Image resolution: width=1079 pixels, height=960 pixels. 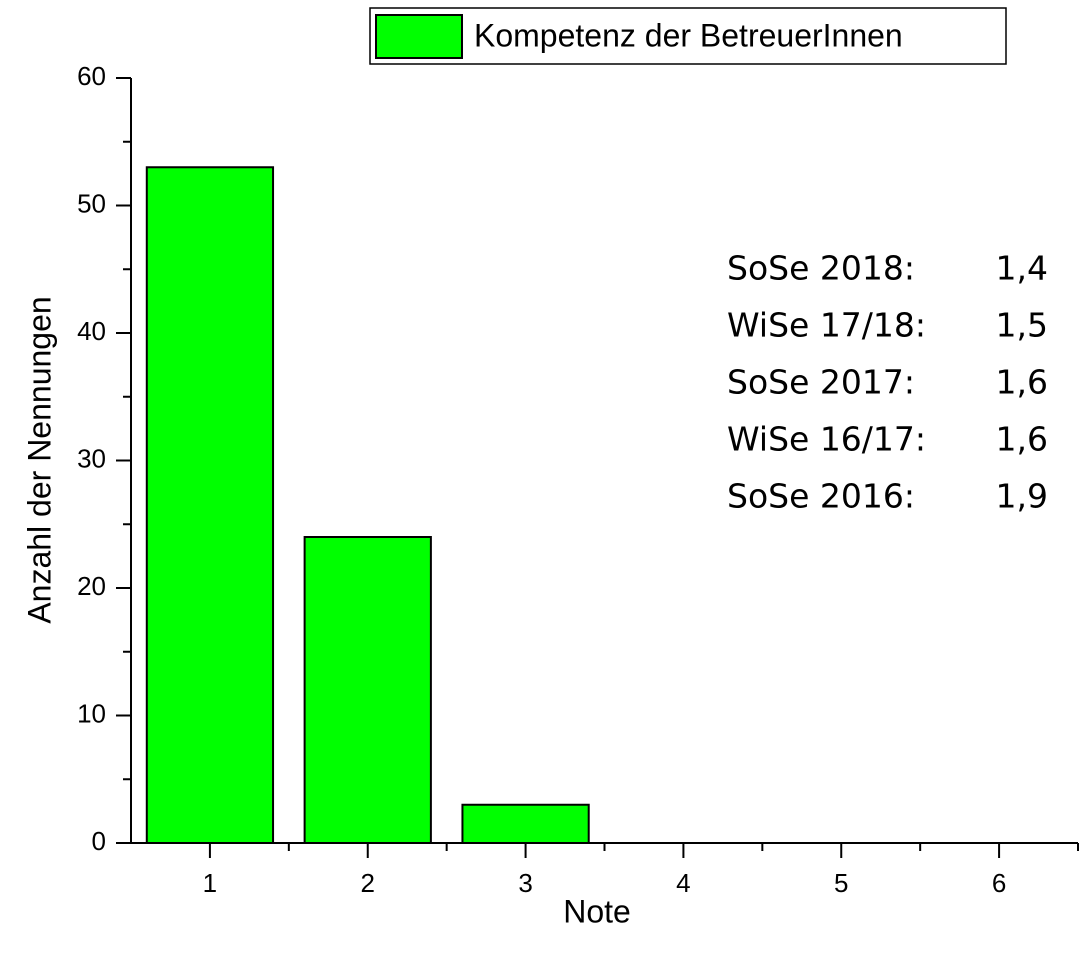 I want to click on y-tick-label: 50, so click(x=91, y=203).